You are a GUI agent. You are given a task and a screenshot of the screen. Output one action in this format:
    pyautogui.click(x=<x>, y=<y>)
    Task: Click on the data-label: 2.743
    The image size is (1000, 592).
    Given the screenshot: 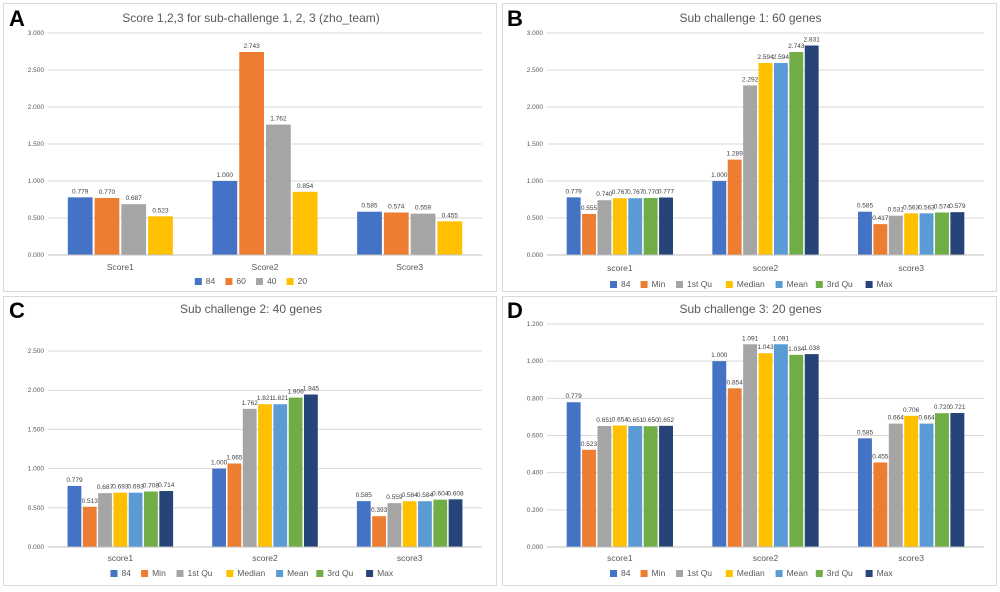 What is the action you would take?
    pyautogui.click(x=796, y=46)
    